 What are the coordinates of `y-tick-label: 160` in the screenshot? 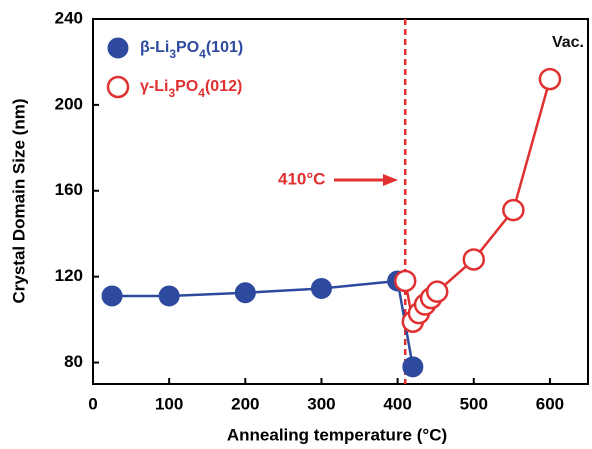 It's located at (69, 189).